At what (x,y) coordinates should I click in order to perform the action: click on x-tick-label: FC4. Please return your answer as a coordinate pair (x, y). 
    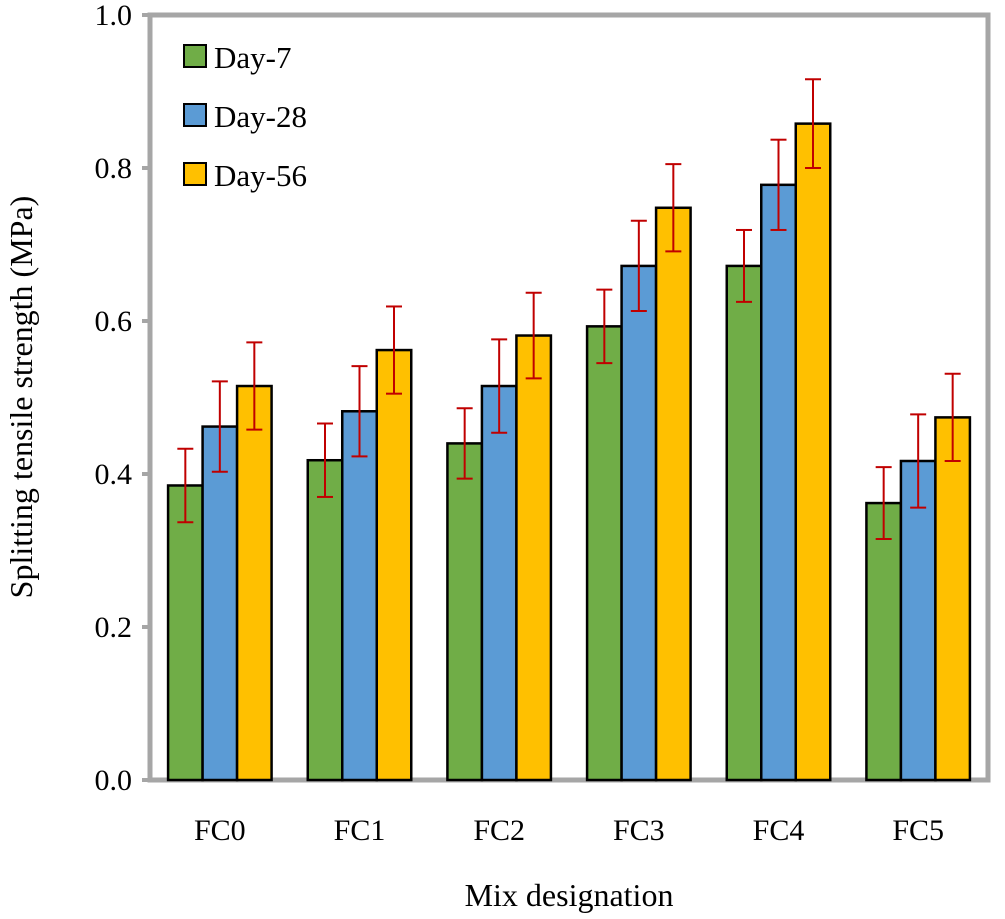
    Looking at the image, I should click on (779, 830).